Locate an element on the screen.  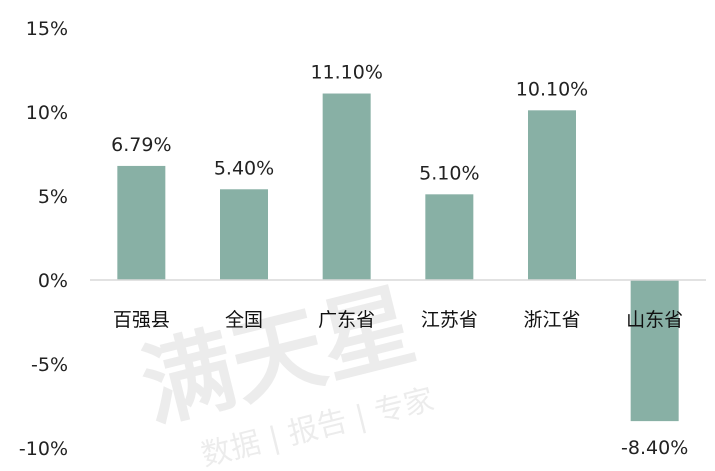
data-label-0: 6.79% is located at coordinates (141, 145).